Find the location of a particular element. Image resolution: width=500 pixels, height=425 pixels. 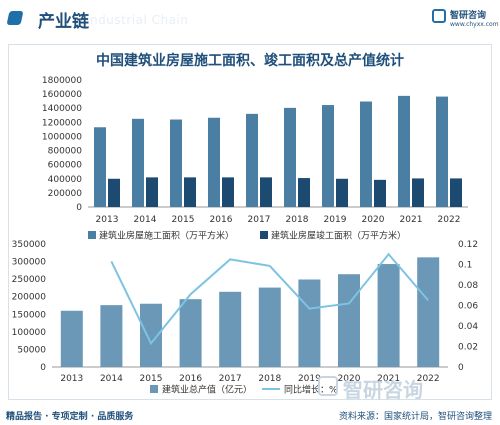

y-tick-label: 400000 is located at coordinates (65, 180).